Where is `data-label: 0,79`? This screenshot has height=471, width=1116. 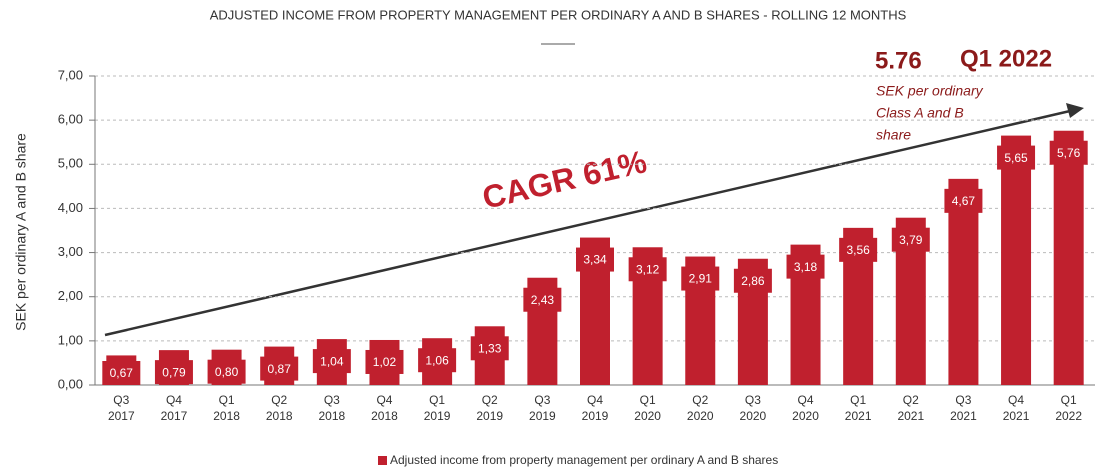
data-label: 0,79 is located at coordinates (174, 372).